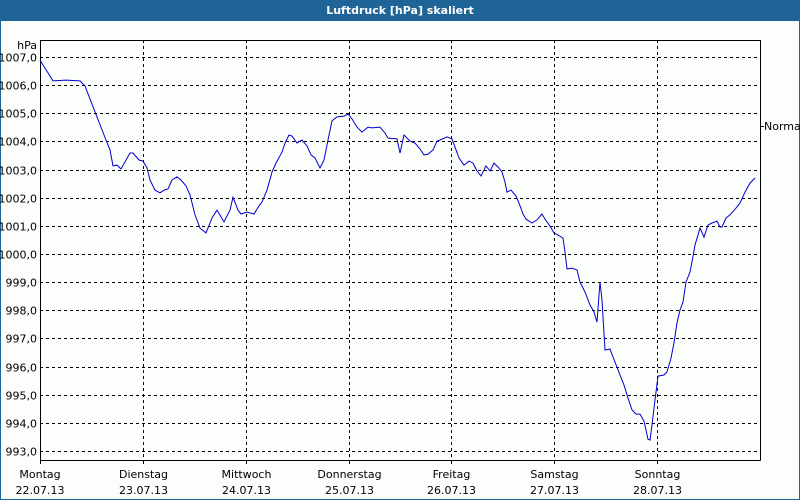  I want to click on x-date-label: 23.07.13, so click(143, 490).